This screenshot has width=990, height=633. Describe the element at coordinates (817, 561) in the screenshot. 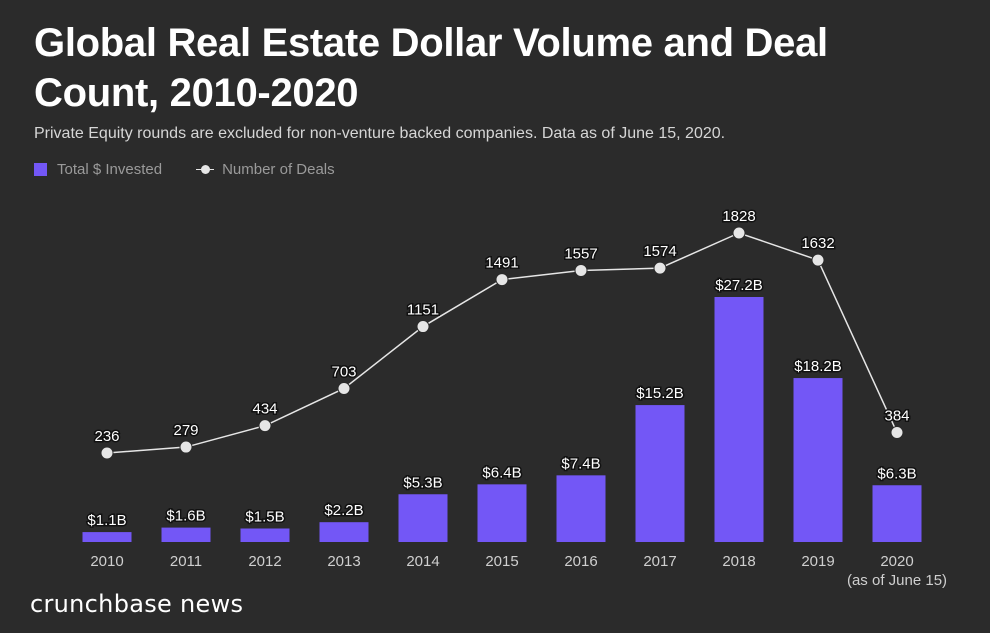

I see `x-tick-label-2019: 2019` at that location.